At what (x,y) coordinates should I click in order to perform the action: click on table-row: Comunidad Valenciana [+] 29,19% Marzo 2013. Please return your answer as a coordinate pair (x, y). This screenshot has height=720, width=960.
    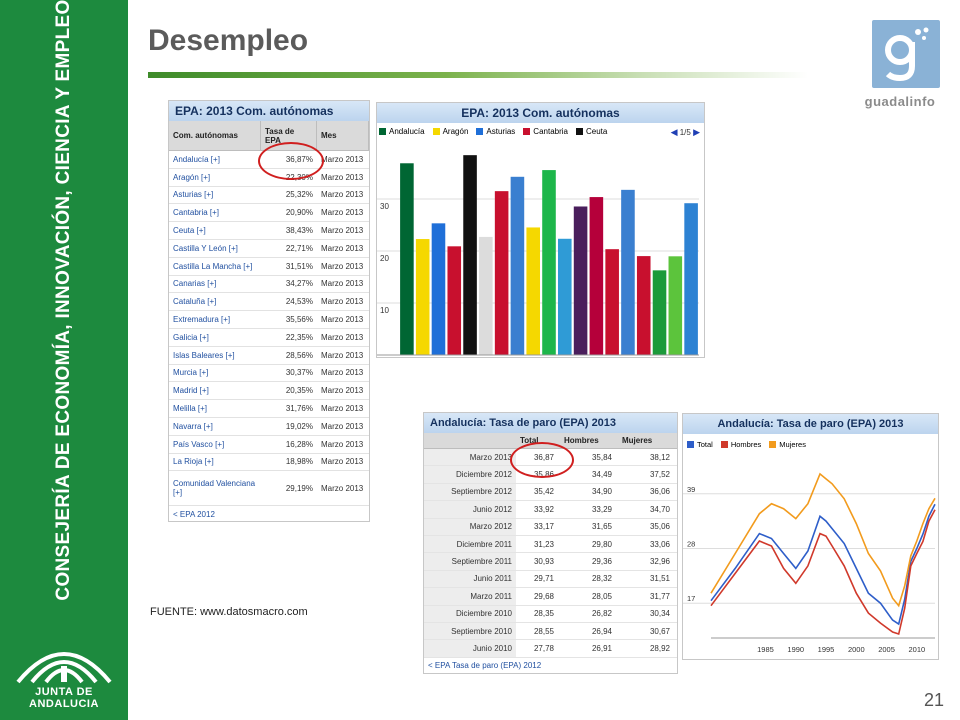
    Looking at the image, I should click on (269, 489).